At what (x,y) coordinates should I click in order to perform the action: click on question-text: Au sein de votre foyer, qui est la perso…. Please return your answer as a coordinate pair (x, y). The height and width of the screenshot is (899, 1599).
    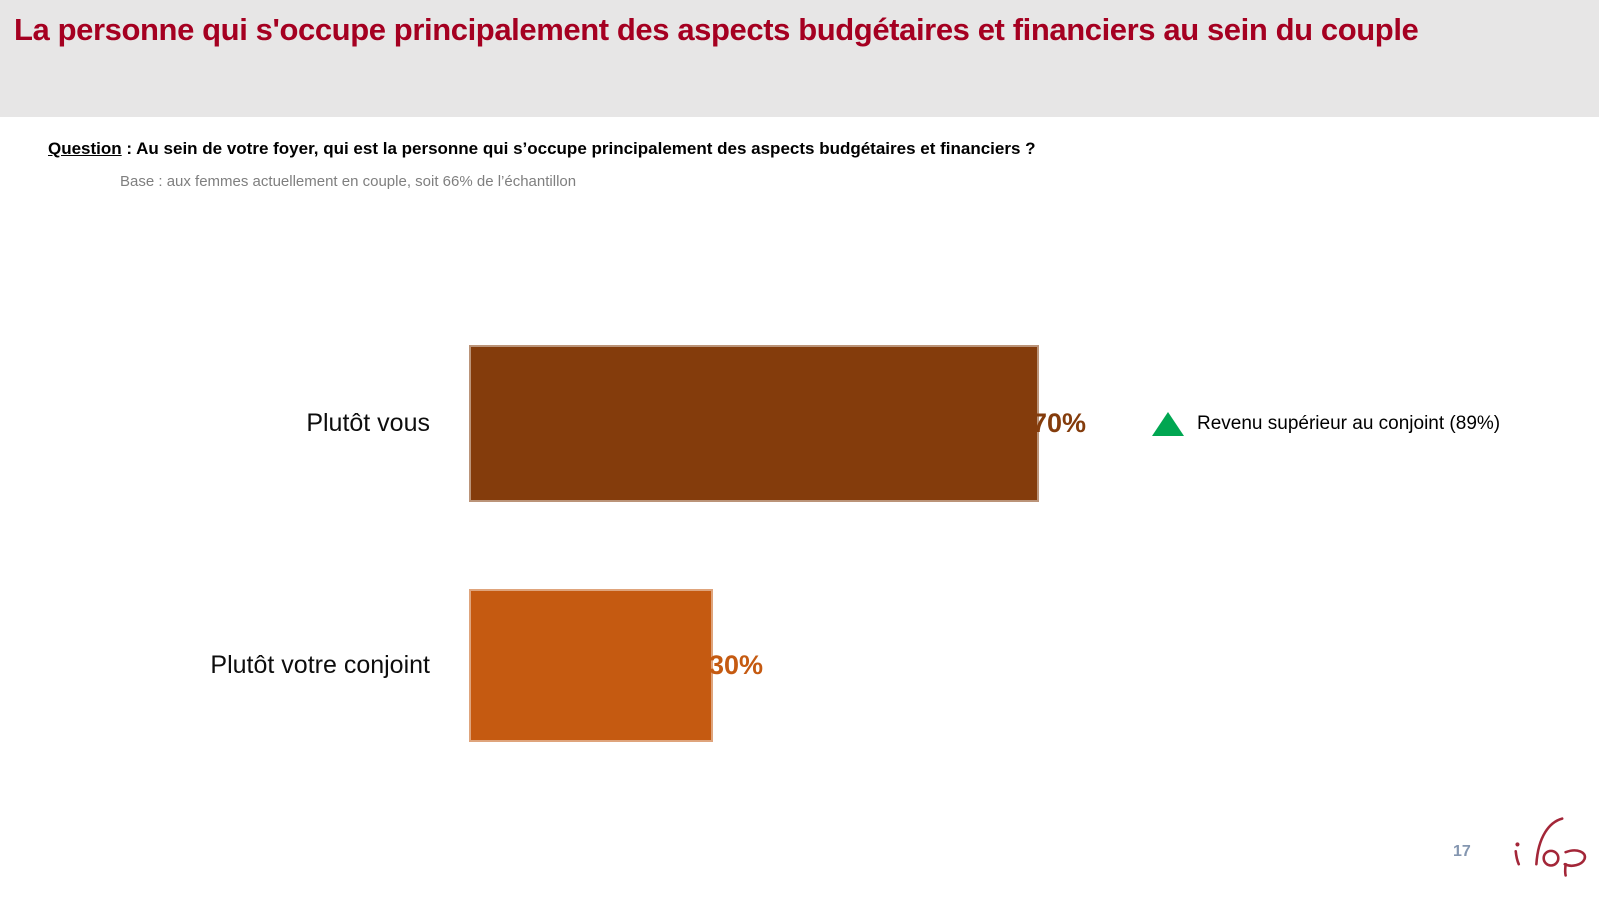
    Looking at the image, I should click on (586, 148).